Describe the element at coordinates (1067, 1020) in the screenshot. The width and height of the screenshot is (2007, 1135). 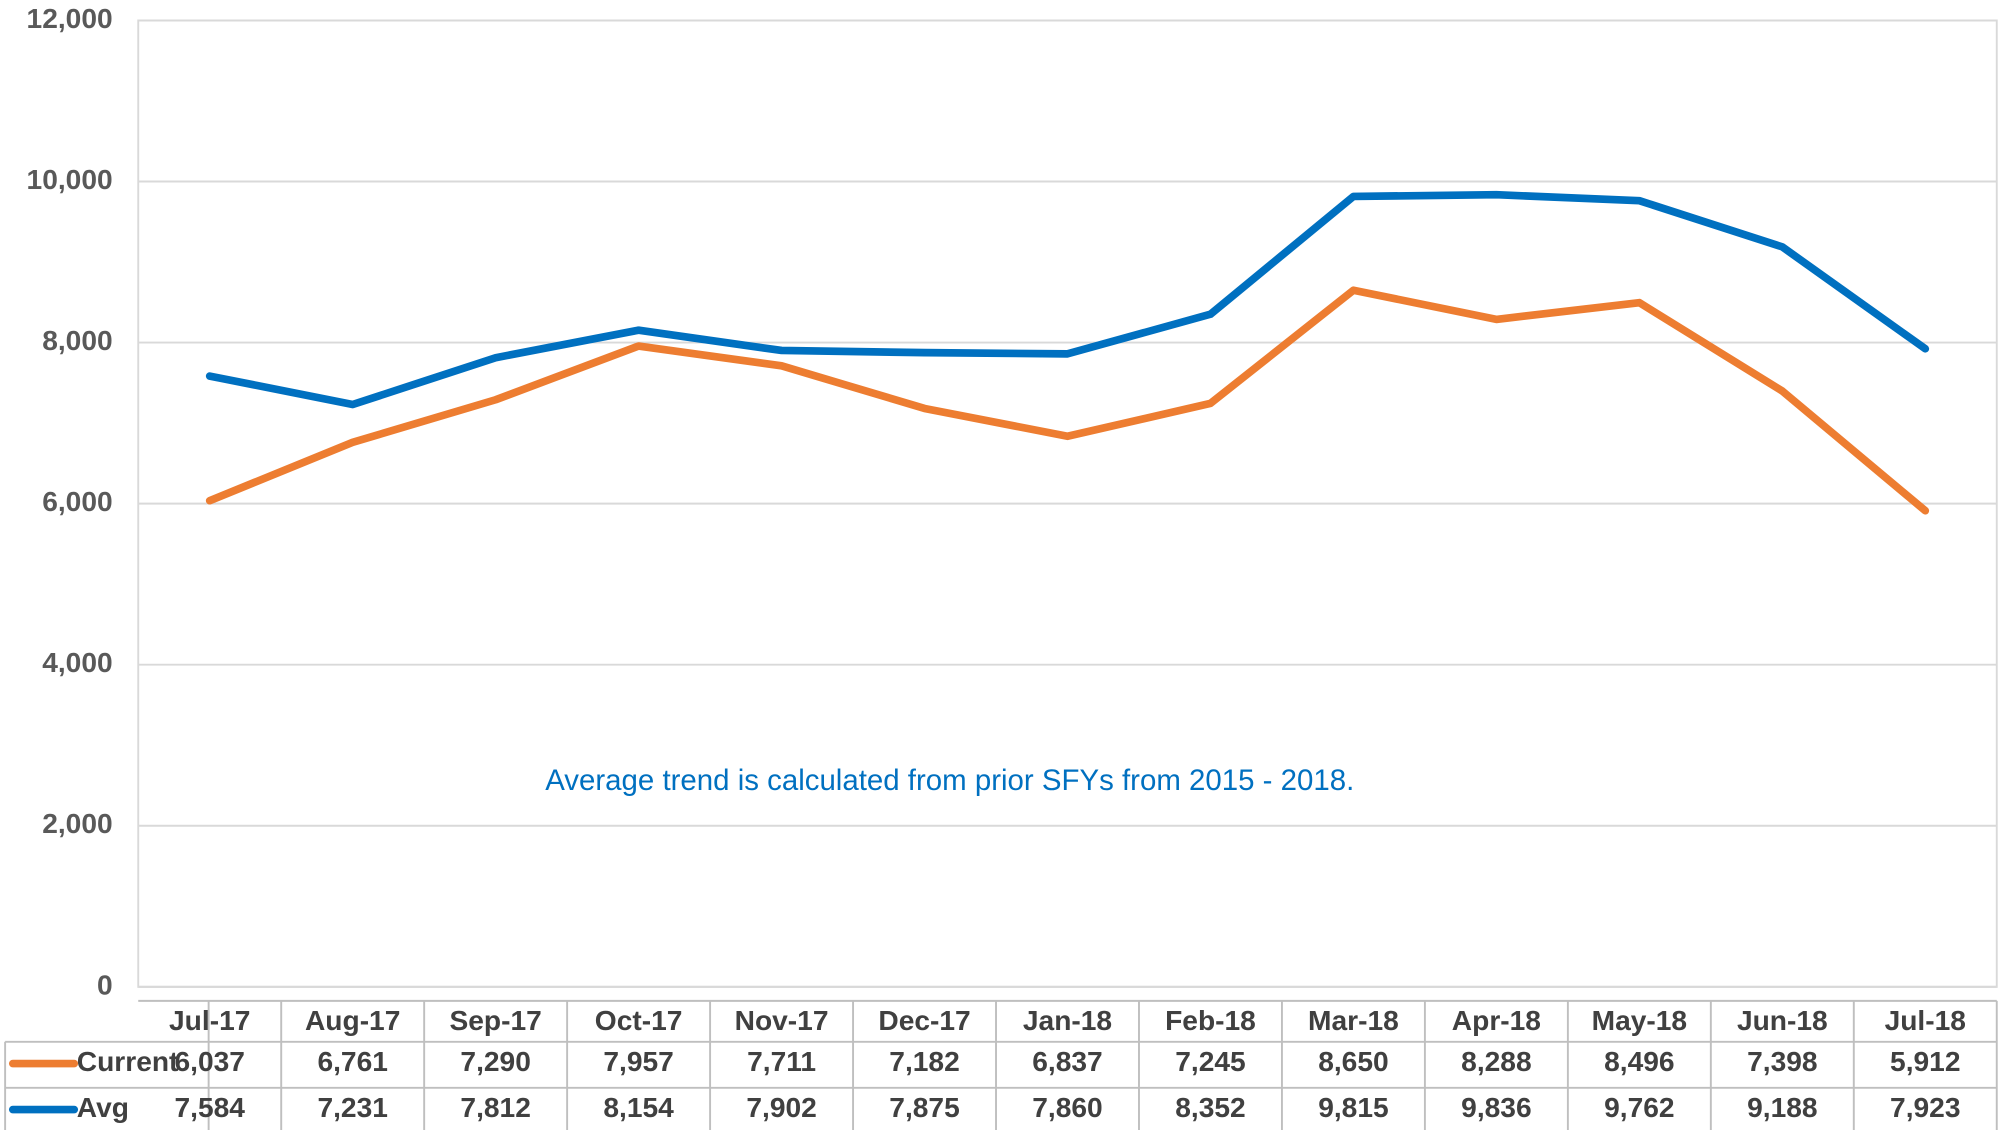
I see `x-tick-label: Jan-18` at that location.